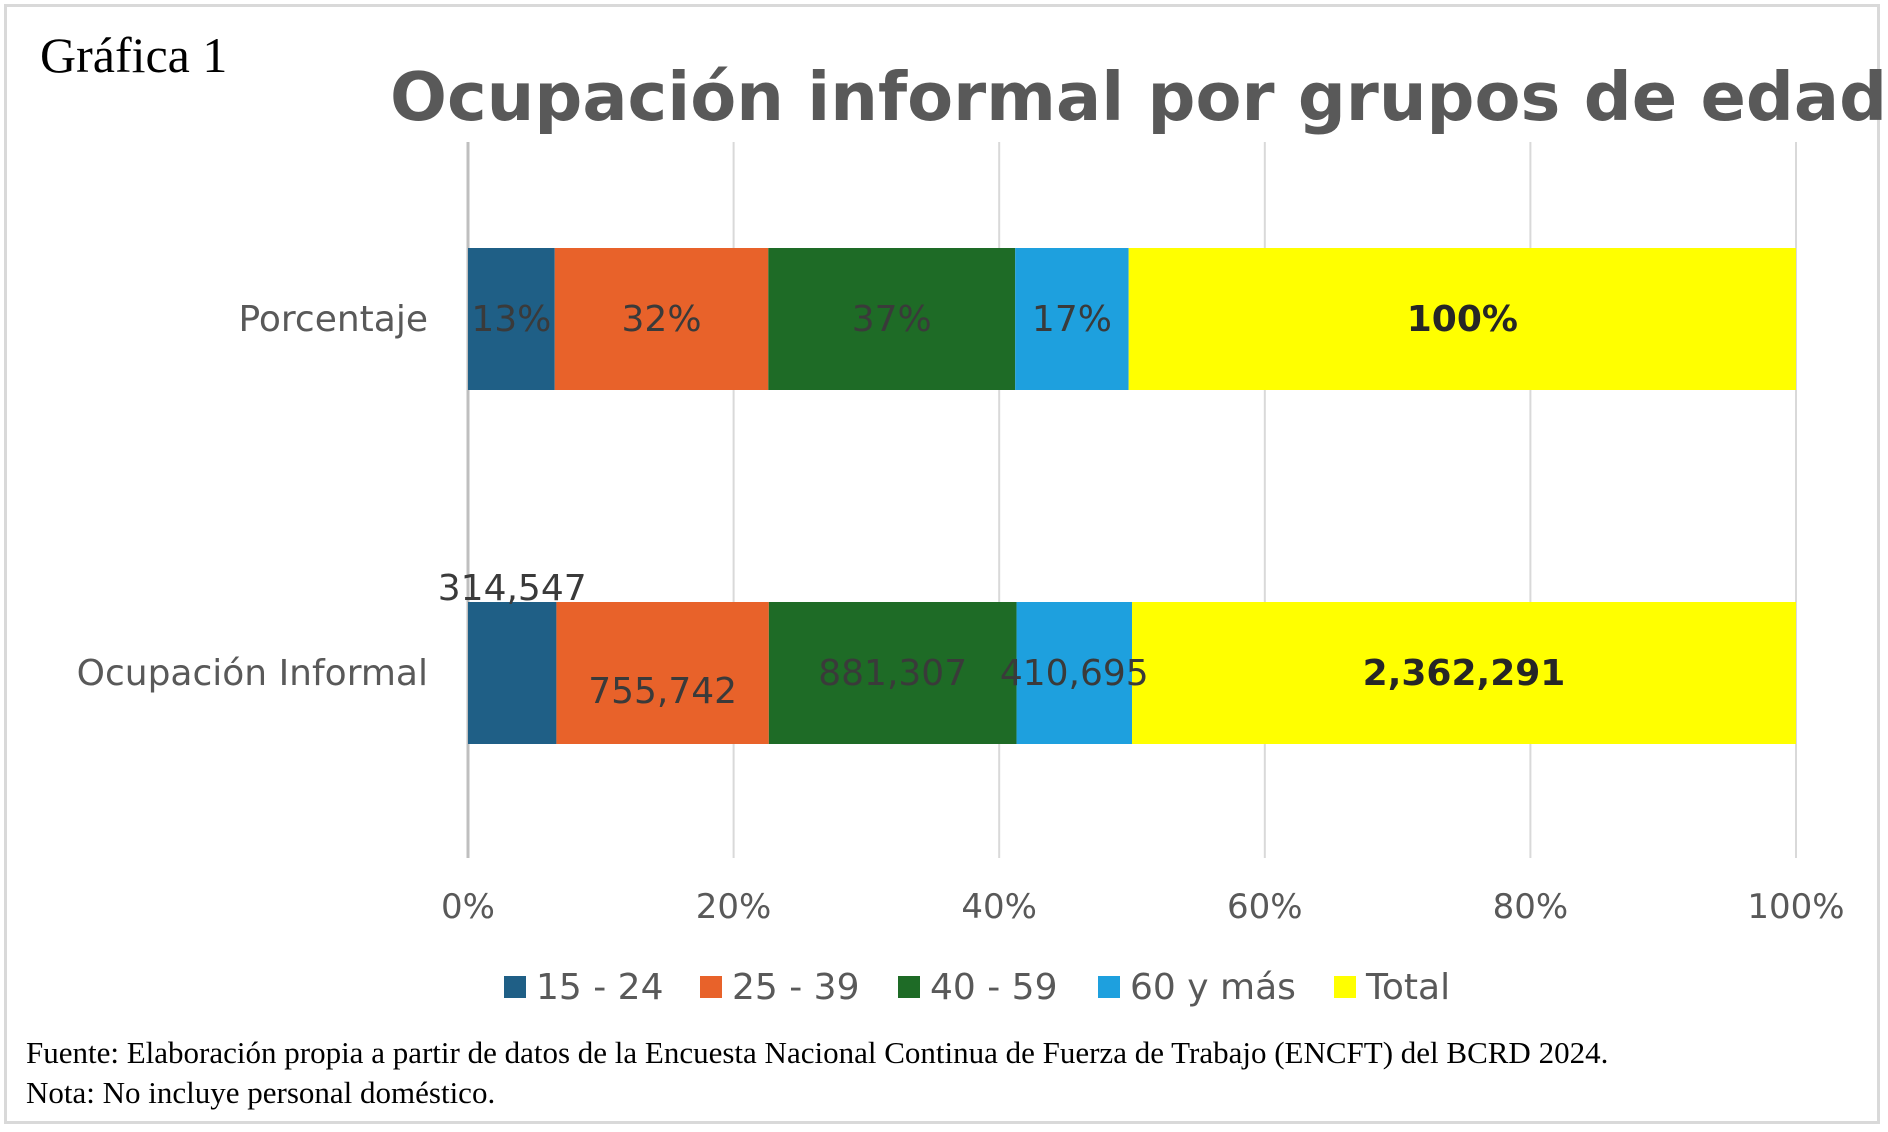 This screenshot has height=1132, width=1888. Describe the element at coordinates (1213, 987) in the screenshot. I see `legend-label: 60 y más` at that location.